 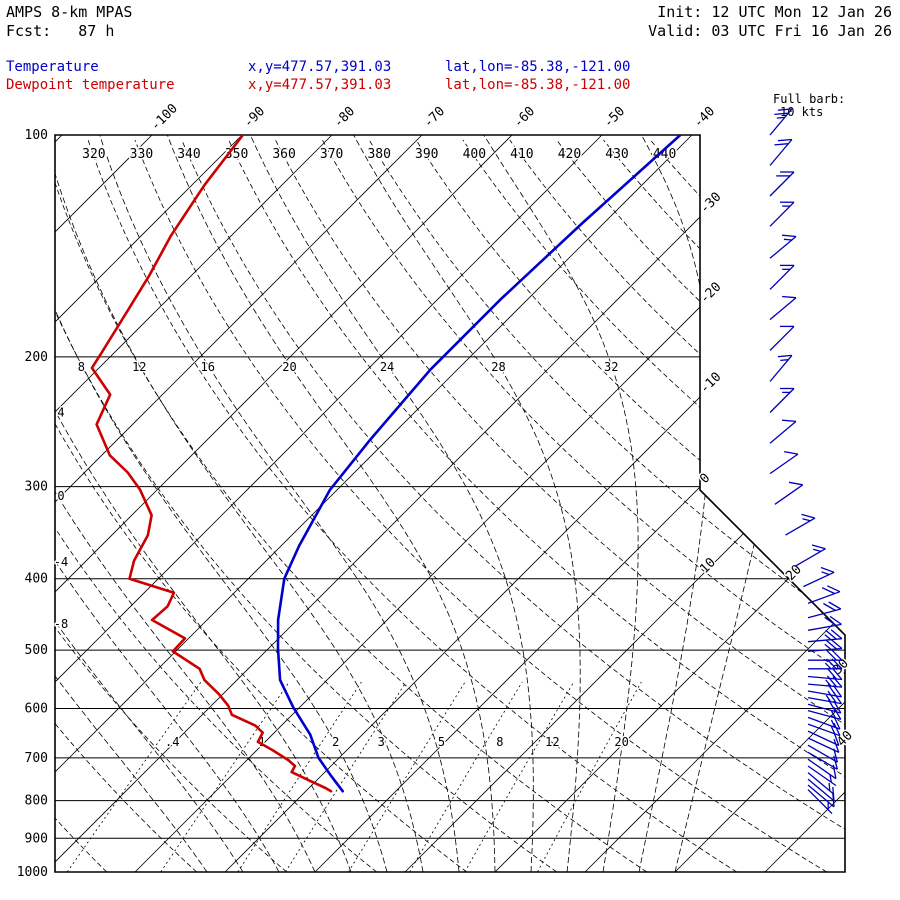 I want to click on svg-text: 1000, so click(x=32, y=872).